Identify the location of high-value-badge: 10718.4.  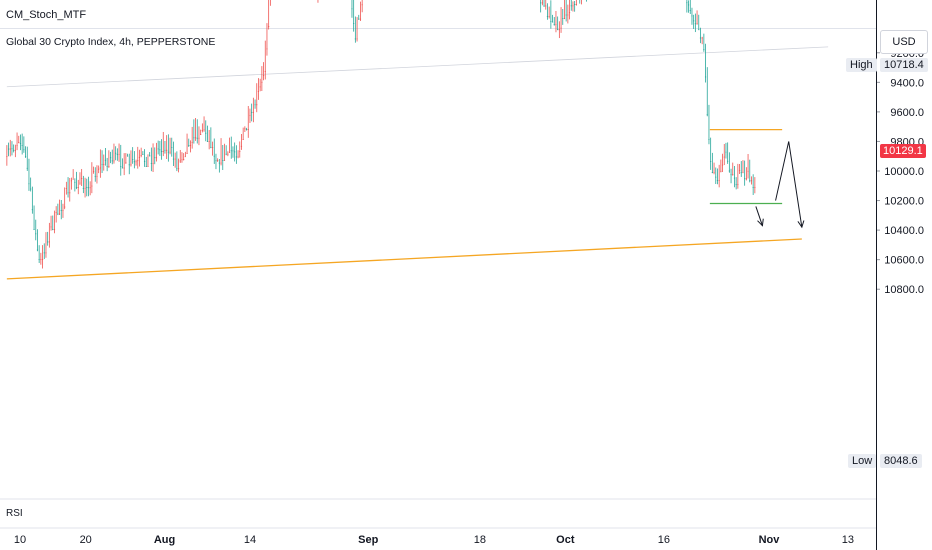
(904, 65).